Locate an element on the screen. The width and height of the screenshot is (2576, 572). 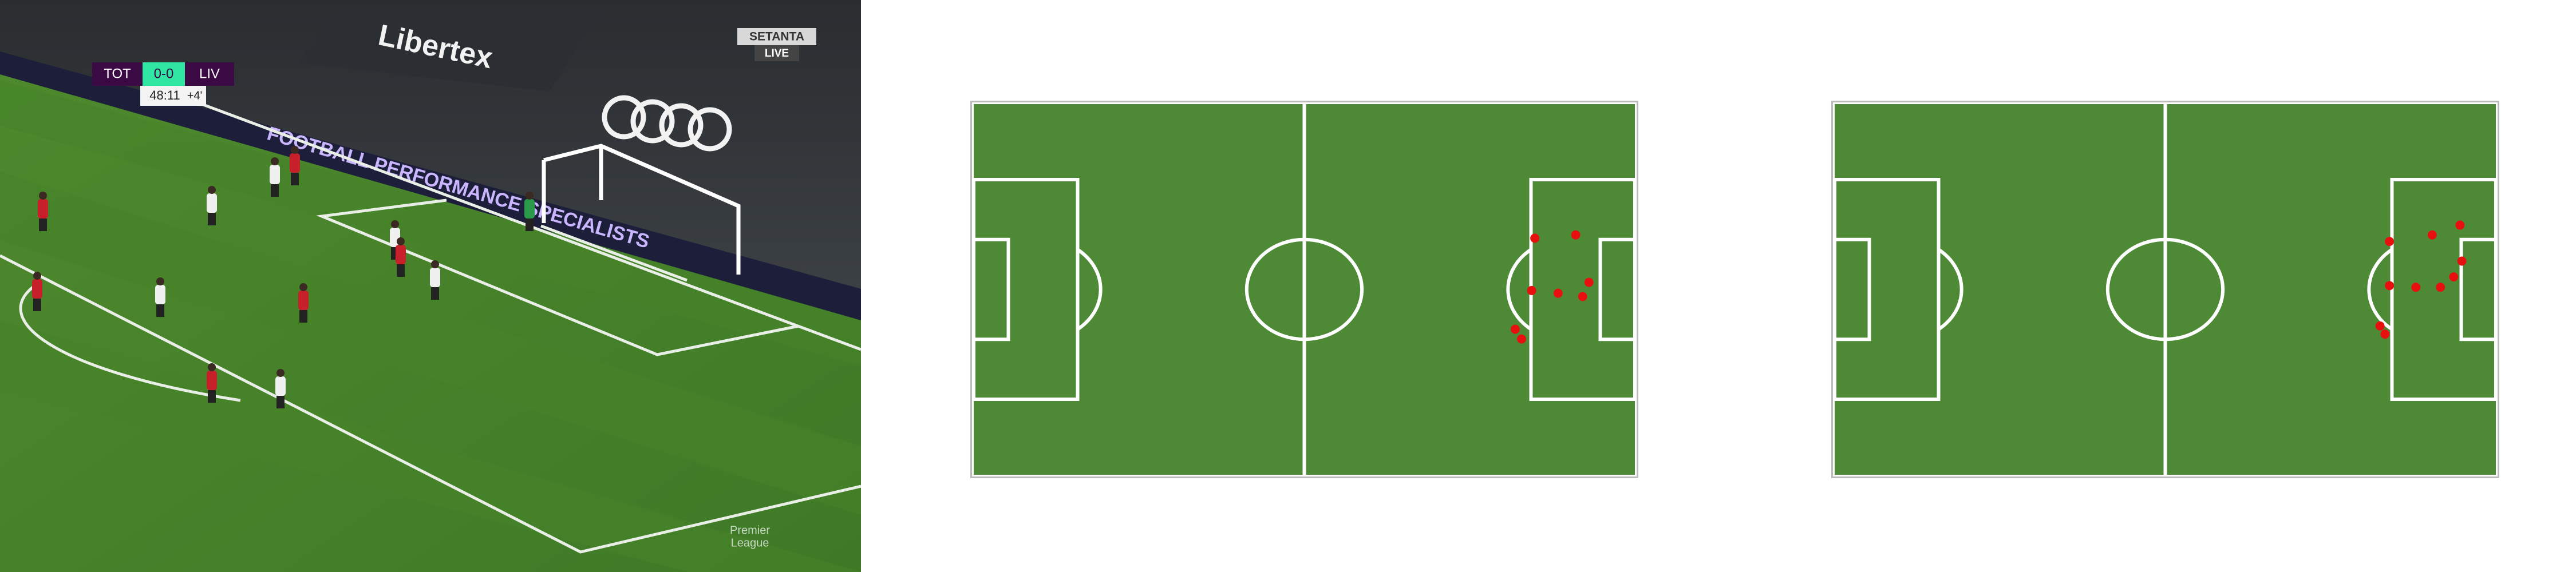
home-team: TOT is located at coordinates (117, 73).